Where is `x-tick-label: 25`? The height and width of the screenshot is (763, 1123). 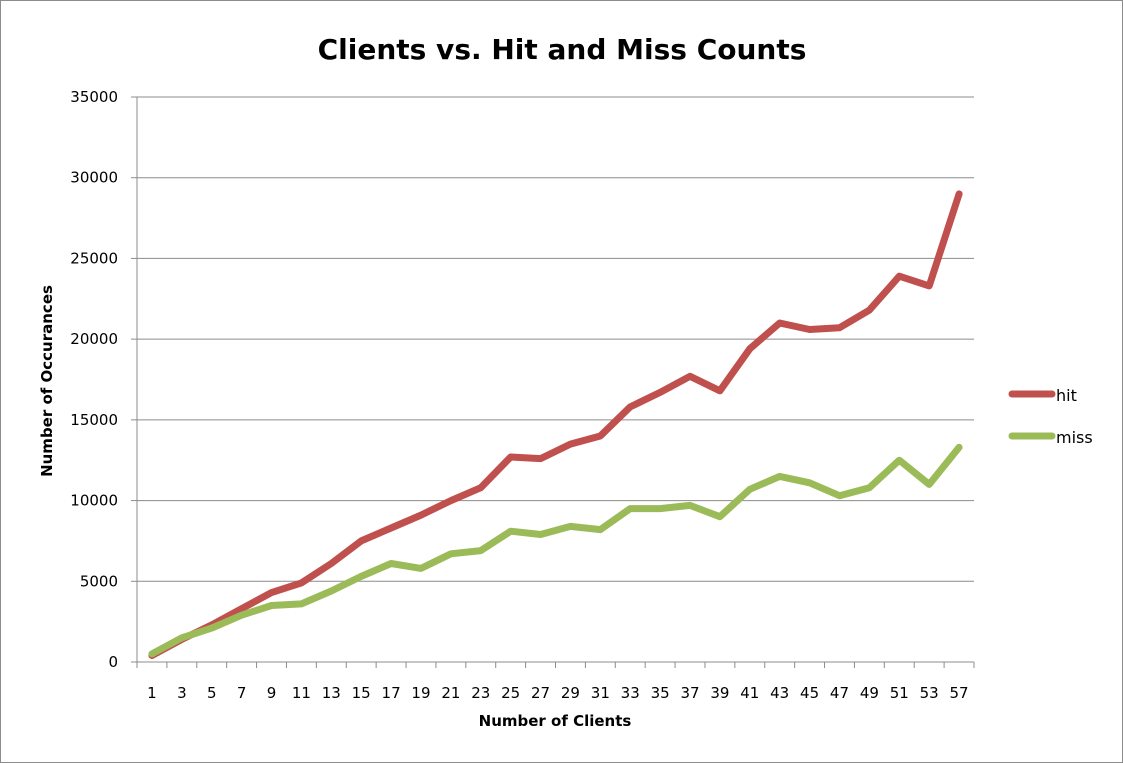 x-tick-label: 25 is located at coordinates (510, 693).